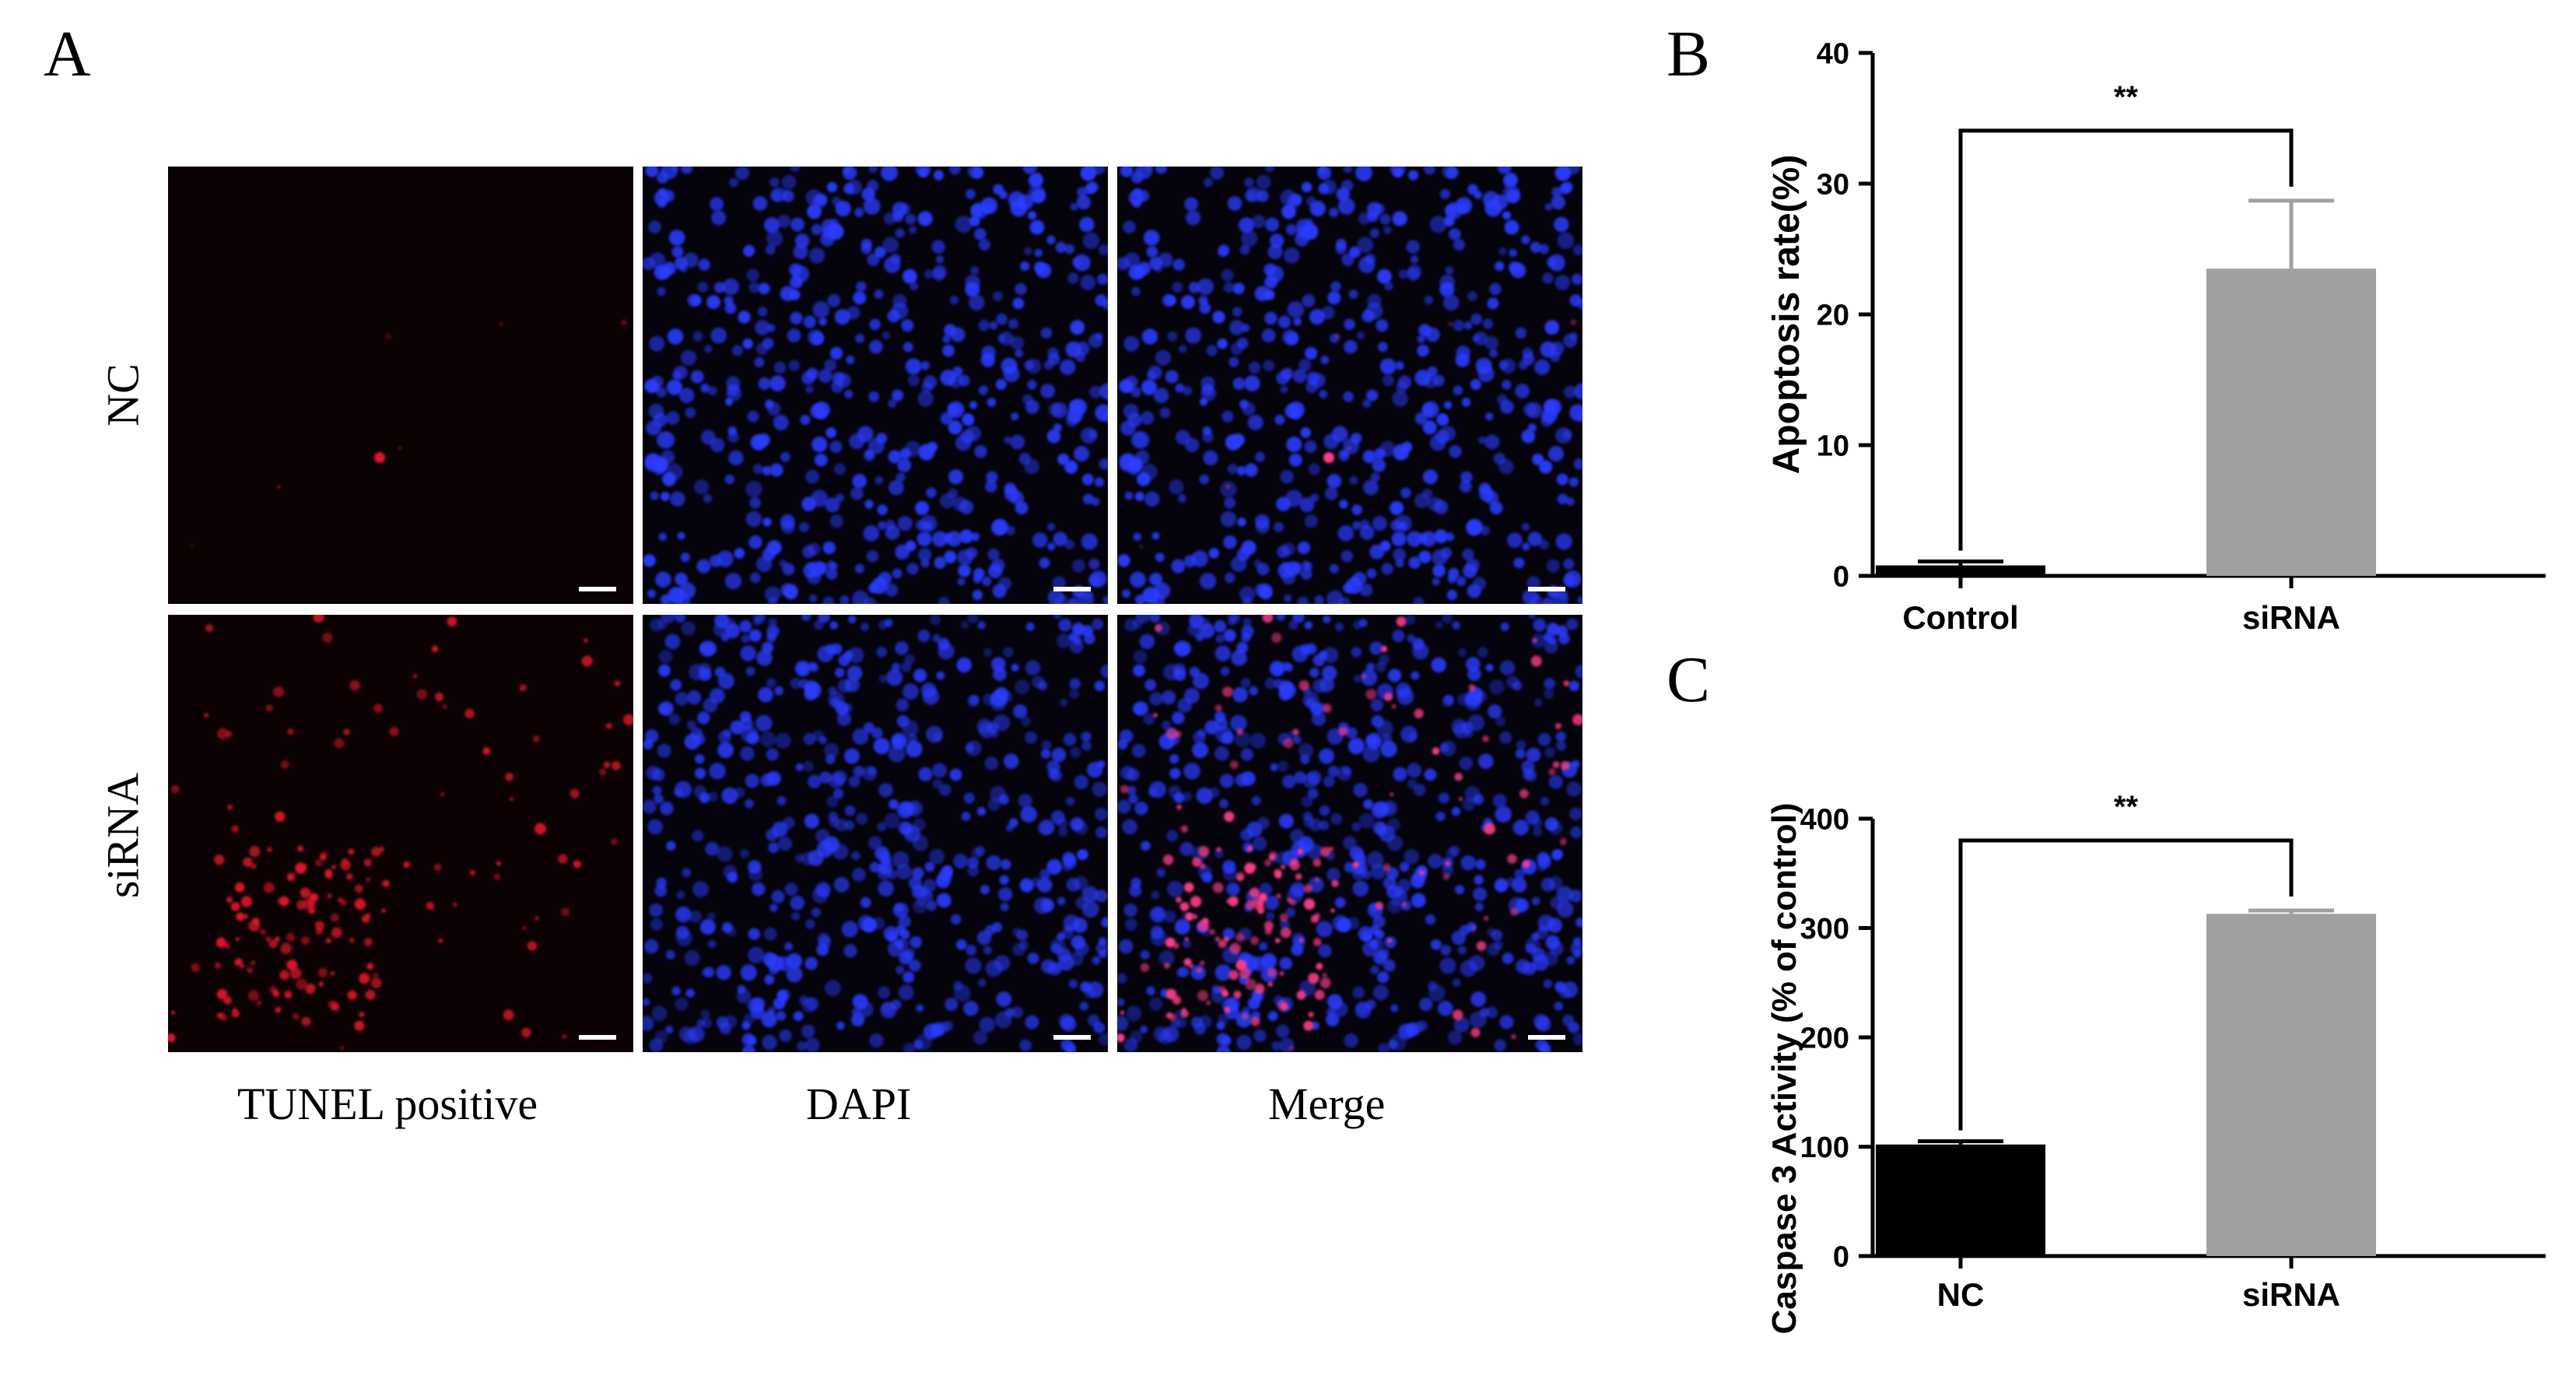 The image size is (2576, 1393). What do you see at coordinates (1833, 54) in the screenshot?
I see `y-tick-label: 40` at bounding box center [1833, 54].